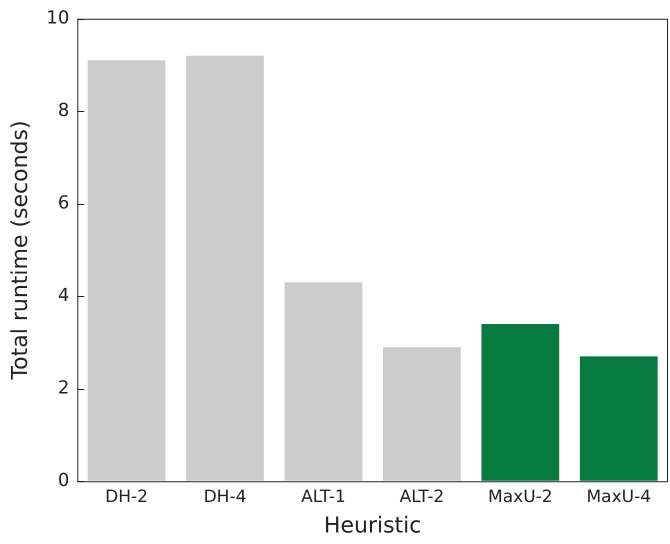  I want to click on x-tick-label: DH-4, so click(225, 496).